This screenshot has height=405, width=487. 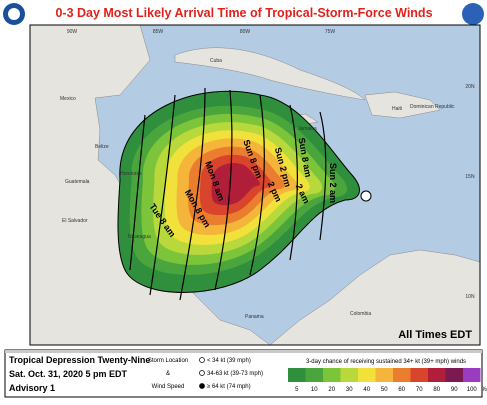 What do you see at coordinates (473, 14) in the screenshot?
I see `nws-logo` at bounding box center [473, 14].